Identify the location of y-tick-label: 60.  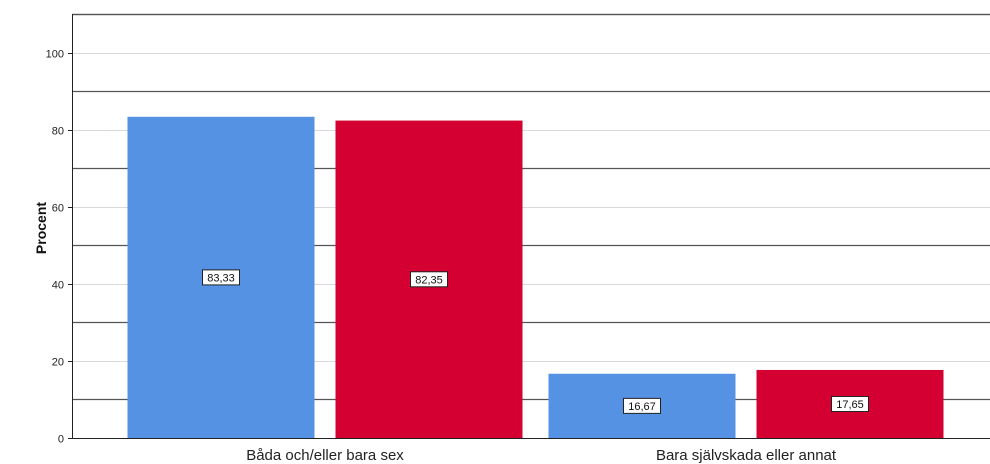
(58, 209).